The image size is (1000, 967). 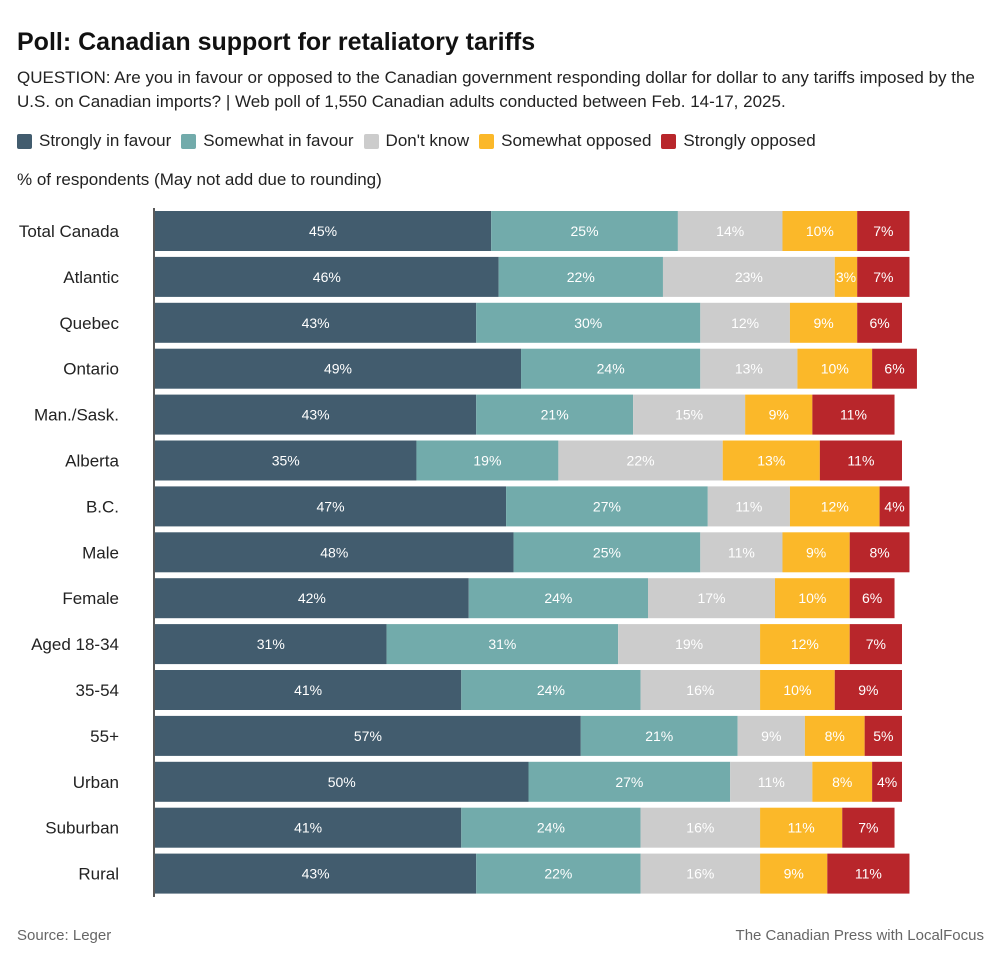 I want to click on legend-label: Don't know, so click(x=427, y=140).